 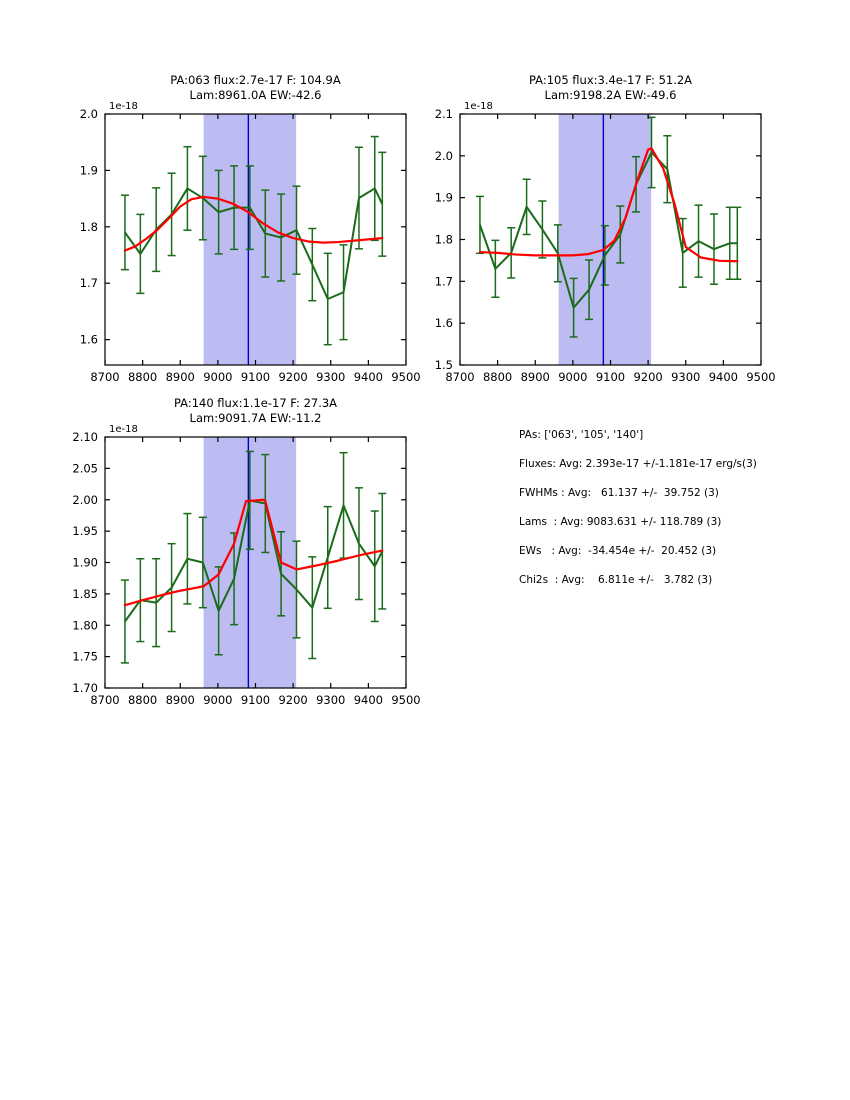 What do you see at coordinates (85, 437) in the screenshot?
I see `y-tick-label: 2.10` at bounding box center [85, 437].